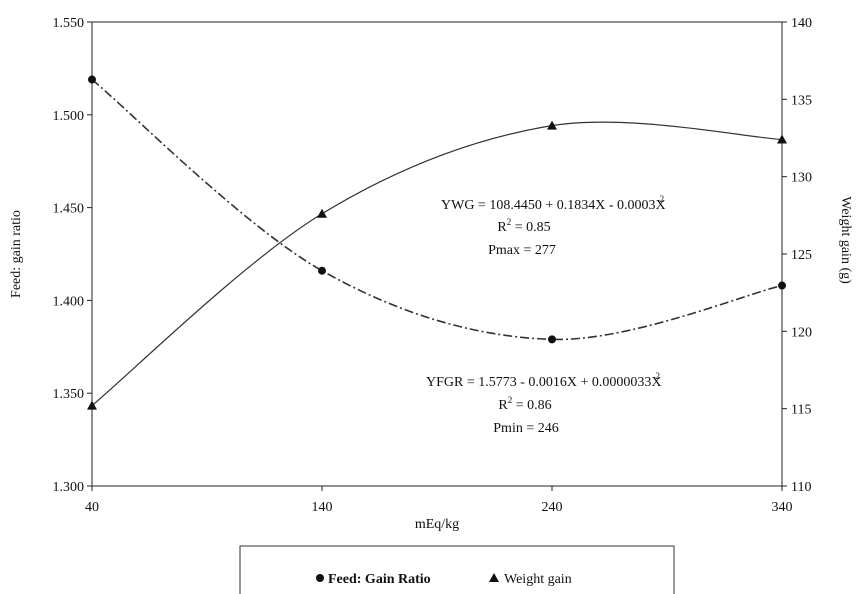 The width and height of the screenshot is (861, 594). Describe the element at coordinates (525, 428) in the screenshot. I see `fgr-pmin: Pmin = 246` at that location.